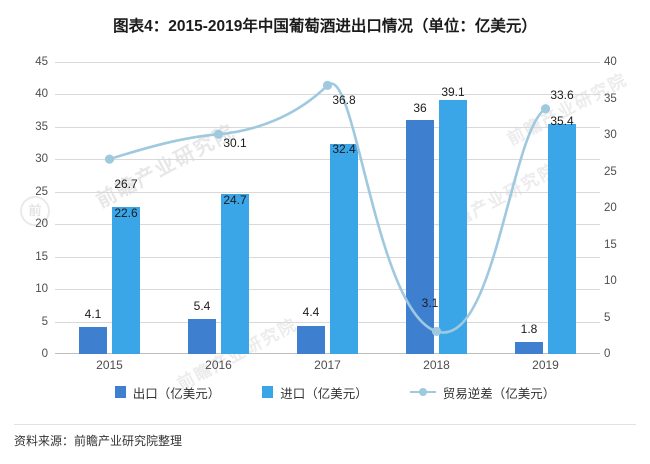  Describe the element at coordinates (35, 211) in the screenshot. I see `watermark-logo-icon: 前` at that location.